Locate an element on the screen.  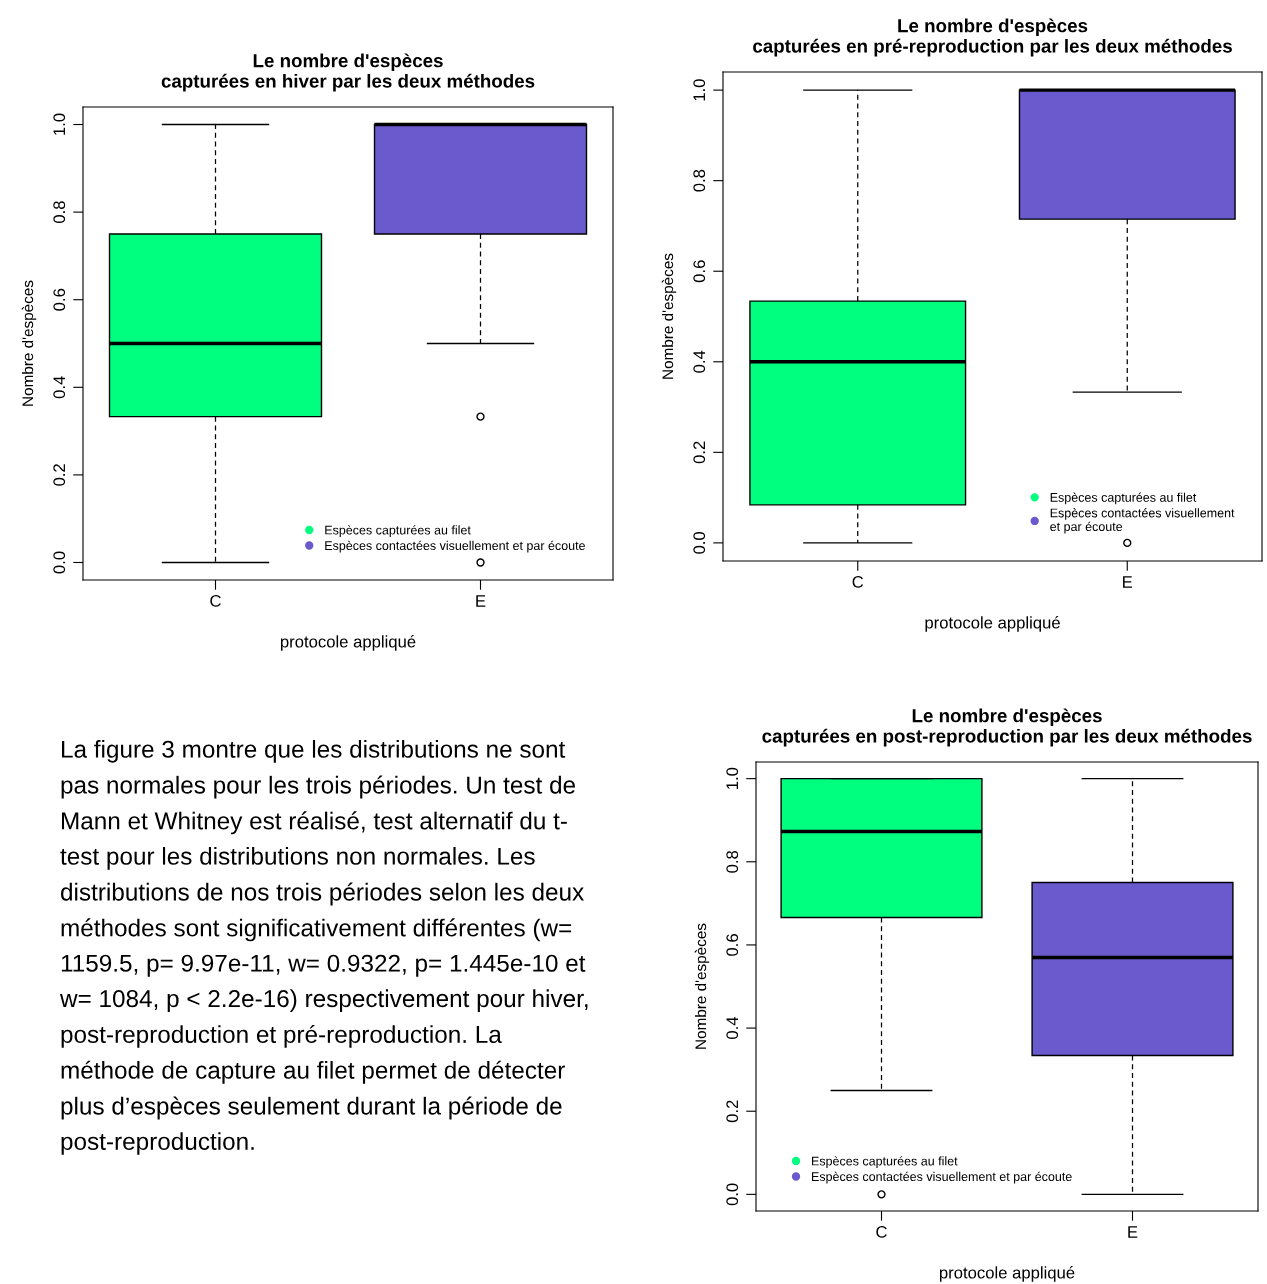
text: La figure 3 montre que les distributions ne sont pas normales pour les trois périodes. Un test de Mann et Whitney est réalisé, test alternatif du t- test pour les distributions non normales. Les distributions de nos trois périodes selon les deux méthodes sont significativement différentes (w= 1159.5, p= 9.97e-11, w= 0.9322, p= 1.445e-10 et w= 1084, p < 2.2e-16) respectivement pour hiver, post-reproduction et pré-reproduction. La méthode de capture au filet permet de détecter plus d’espèces seulement durant la période de post-reproduction. is located at coordinates (323, 947).